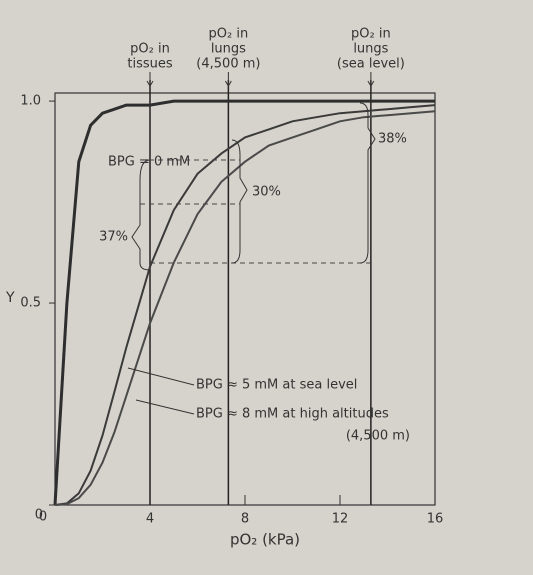 The height and width of the screenshot is (575, 533). Describe the element at coordinates (265, 540) in the screenshot. I see `x-axis-label: pO₂ (kPa)` at that location.